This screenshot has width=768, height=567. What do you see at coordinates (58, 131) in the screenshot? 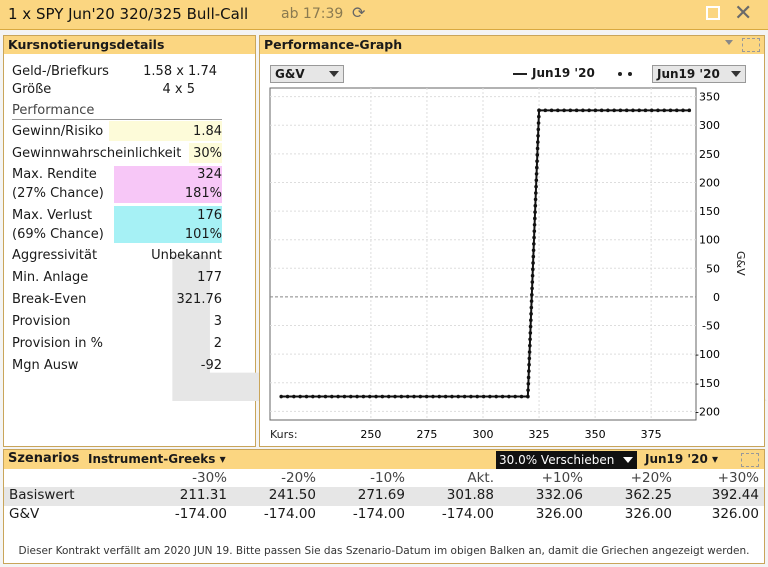
I see `perf-label-0: Gewinn/Risiko` at bounding box center [58, 131].